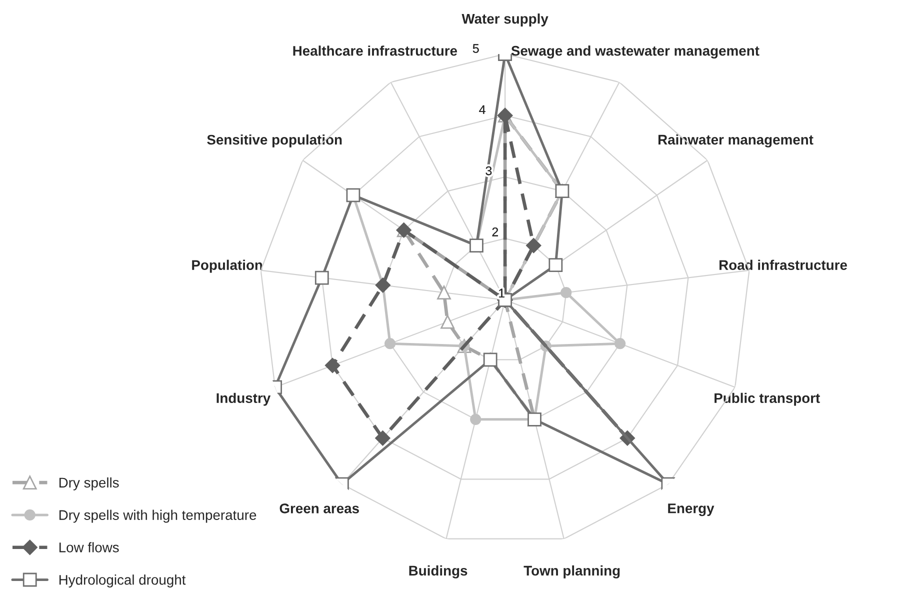 This screenshot has height=600, width=910. Describe the element at coordinates (122, 581) in the screenshot. I see `legend-label: Hydrological drought` at that location.